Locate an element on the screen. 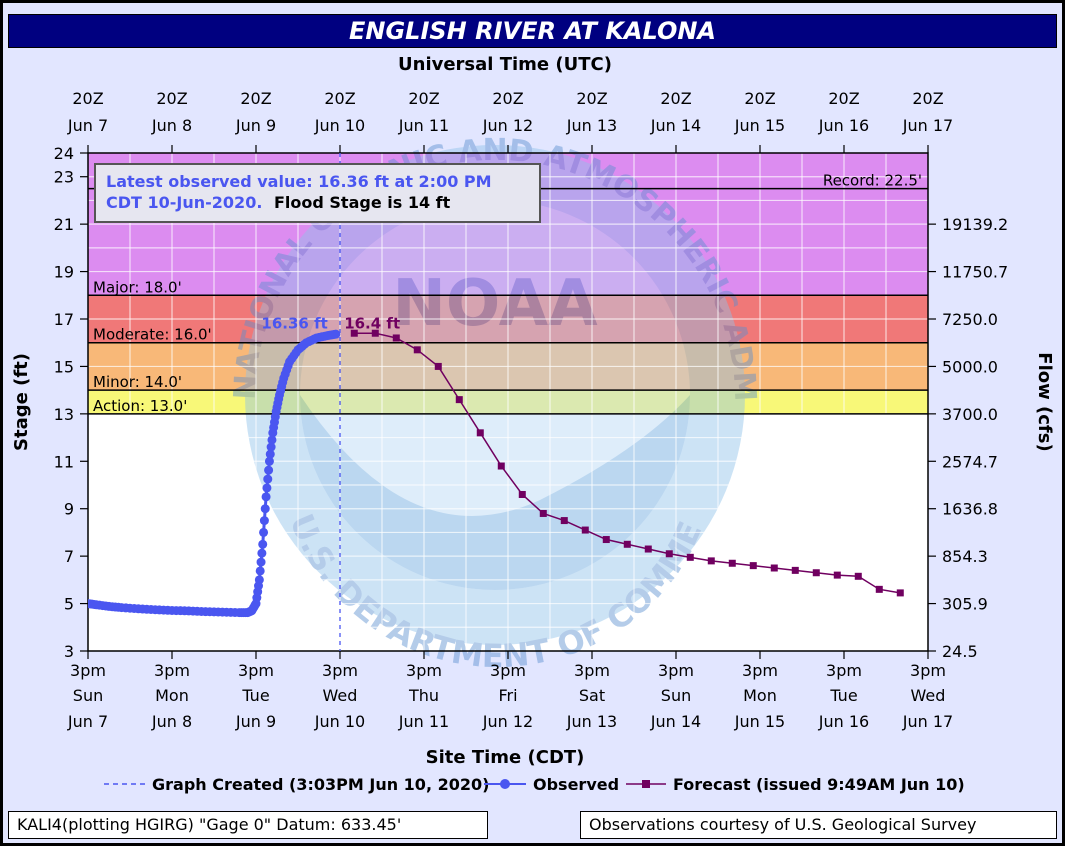 This screenshot has height=846, width=1065. latest-line2-date: CDT 10-Jun-2020. is located at coordinates (184, 202).